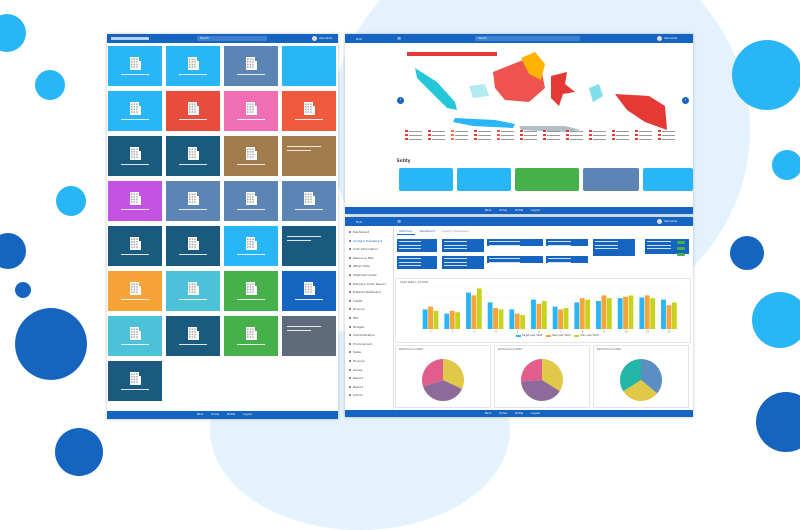 This screenshot has height=530, width=800. What do you see at coordinates (362, 335) in the screenshot?
I see `sidebar-item: Administration` at bounding box center [362, 335].